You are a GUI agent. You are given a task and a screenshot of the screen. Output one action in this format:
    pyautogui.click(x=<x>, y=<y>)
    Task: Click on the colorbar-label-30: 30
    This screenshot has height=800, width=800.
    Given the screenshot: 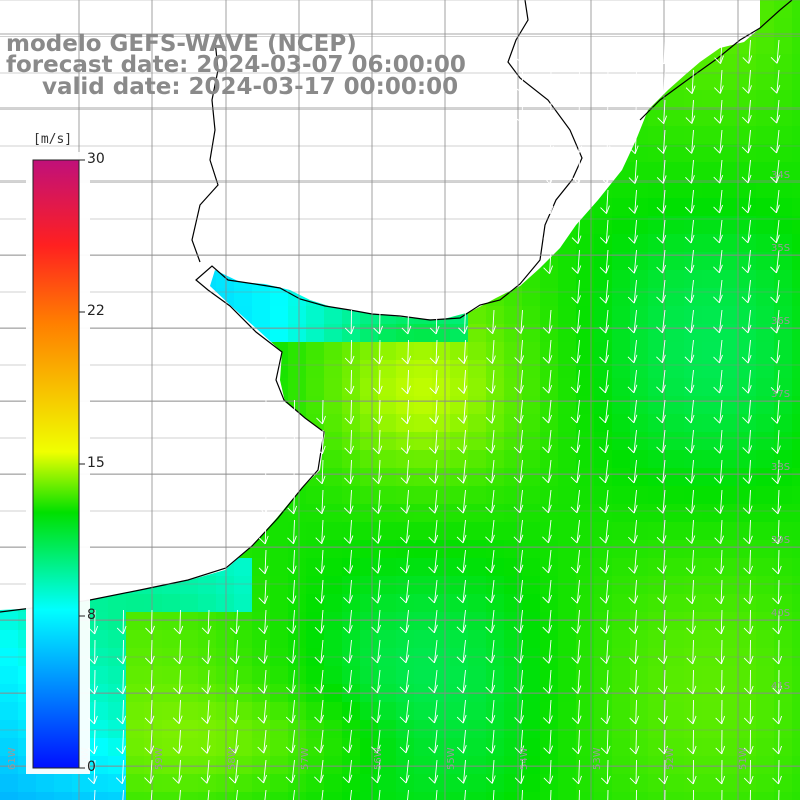 What is the action you would take?
    pyautogui.click(x=96, y=159)
    